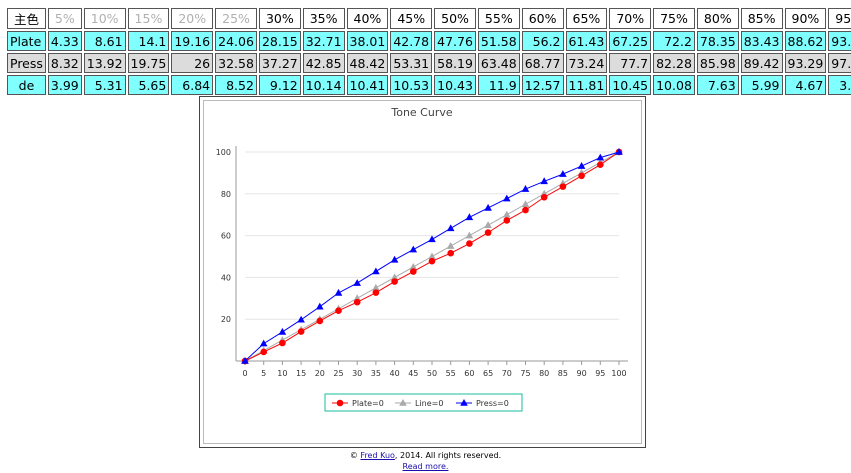  What do you see at coordinates (377, 455) in the screenshot?
I see `author-link: Fred Kuo` at bounding box center [377, 455].